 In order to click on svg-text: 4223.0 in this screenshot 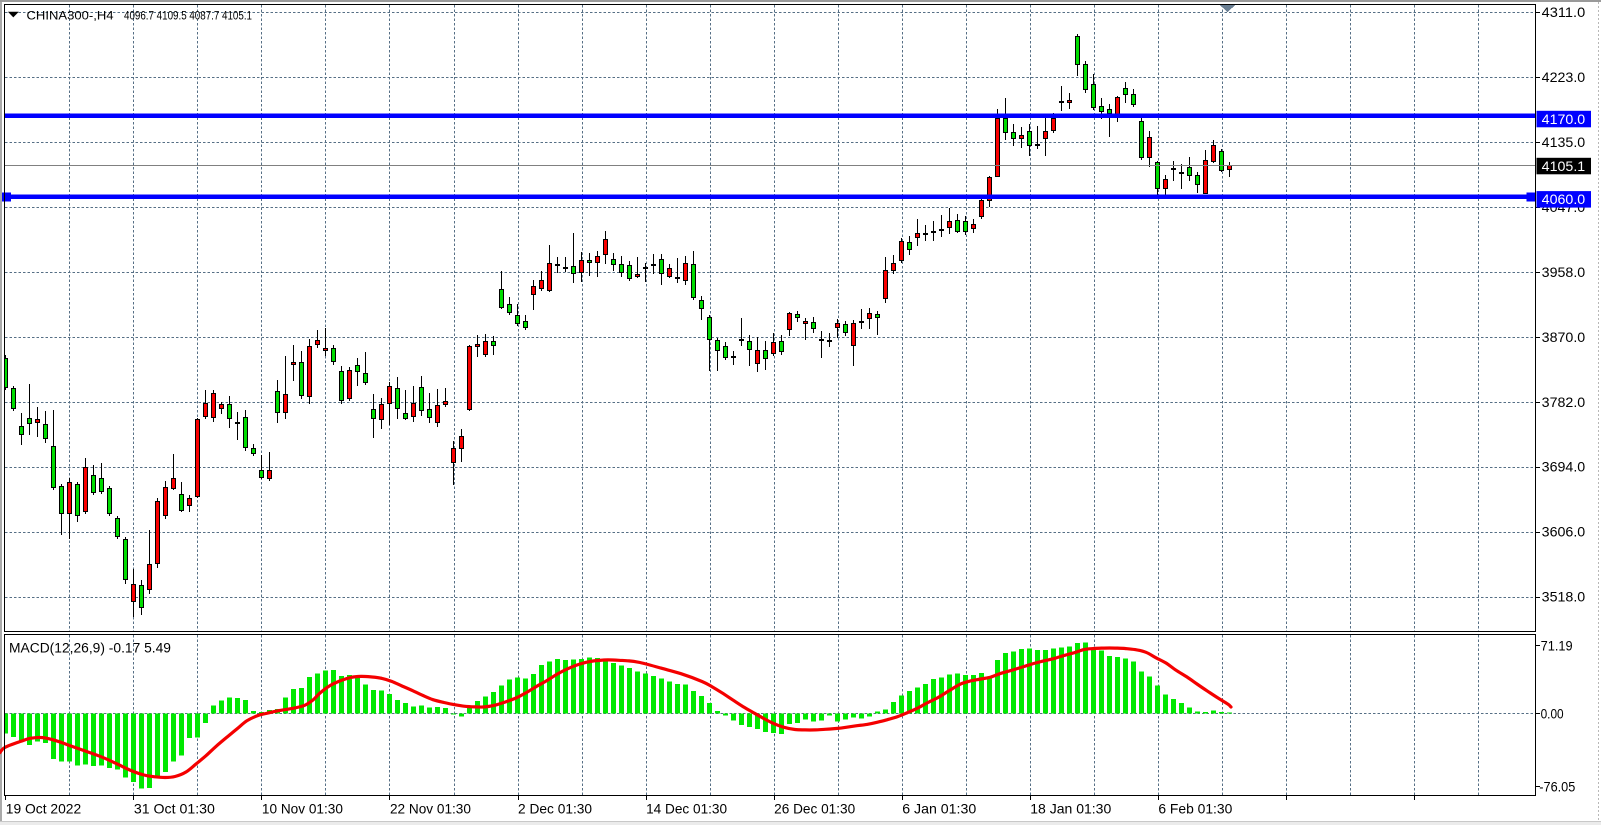, I will do `click(1564, 77)`.